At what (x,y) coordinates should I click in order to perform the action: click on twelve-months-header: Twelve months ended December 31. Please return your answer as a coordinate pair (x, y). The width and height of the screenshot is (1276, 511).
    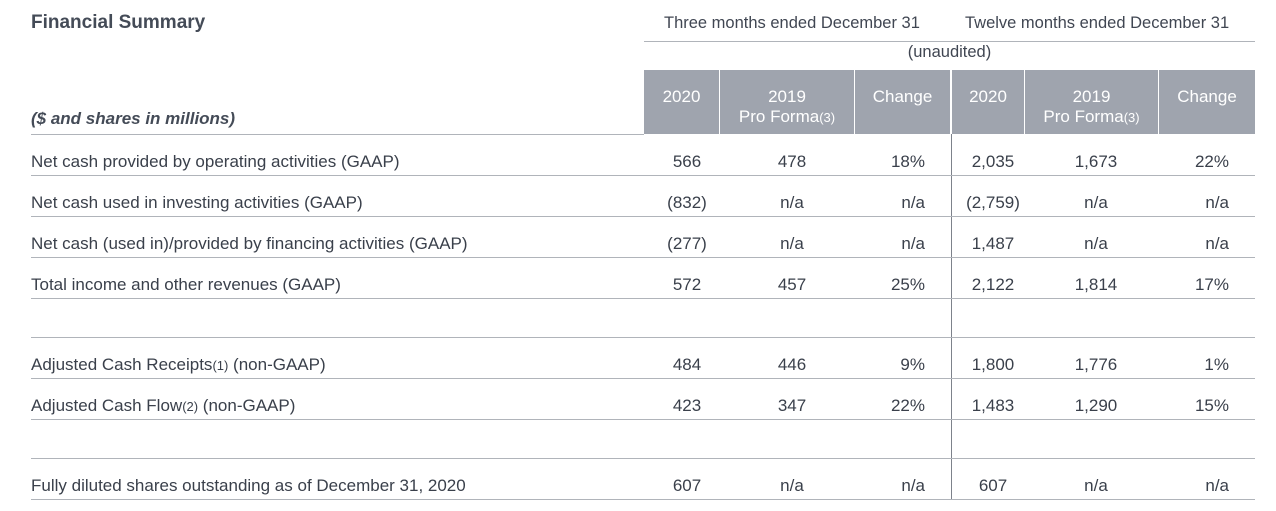
    Looking at the image, I should click on (1097, 23).